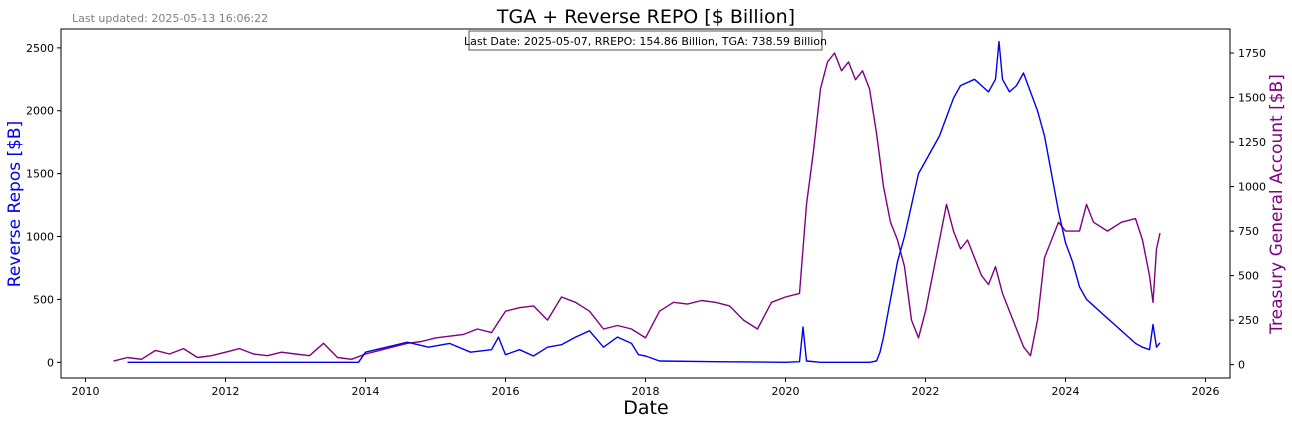 Image resolution: width=1292 pixels, height=425 pixels. What do you see at coordinates (1252, 53) in the screenshot?
I see `y-right-tick-label: 1750` at bounding box center [1252, 53].